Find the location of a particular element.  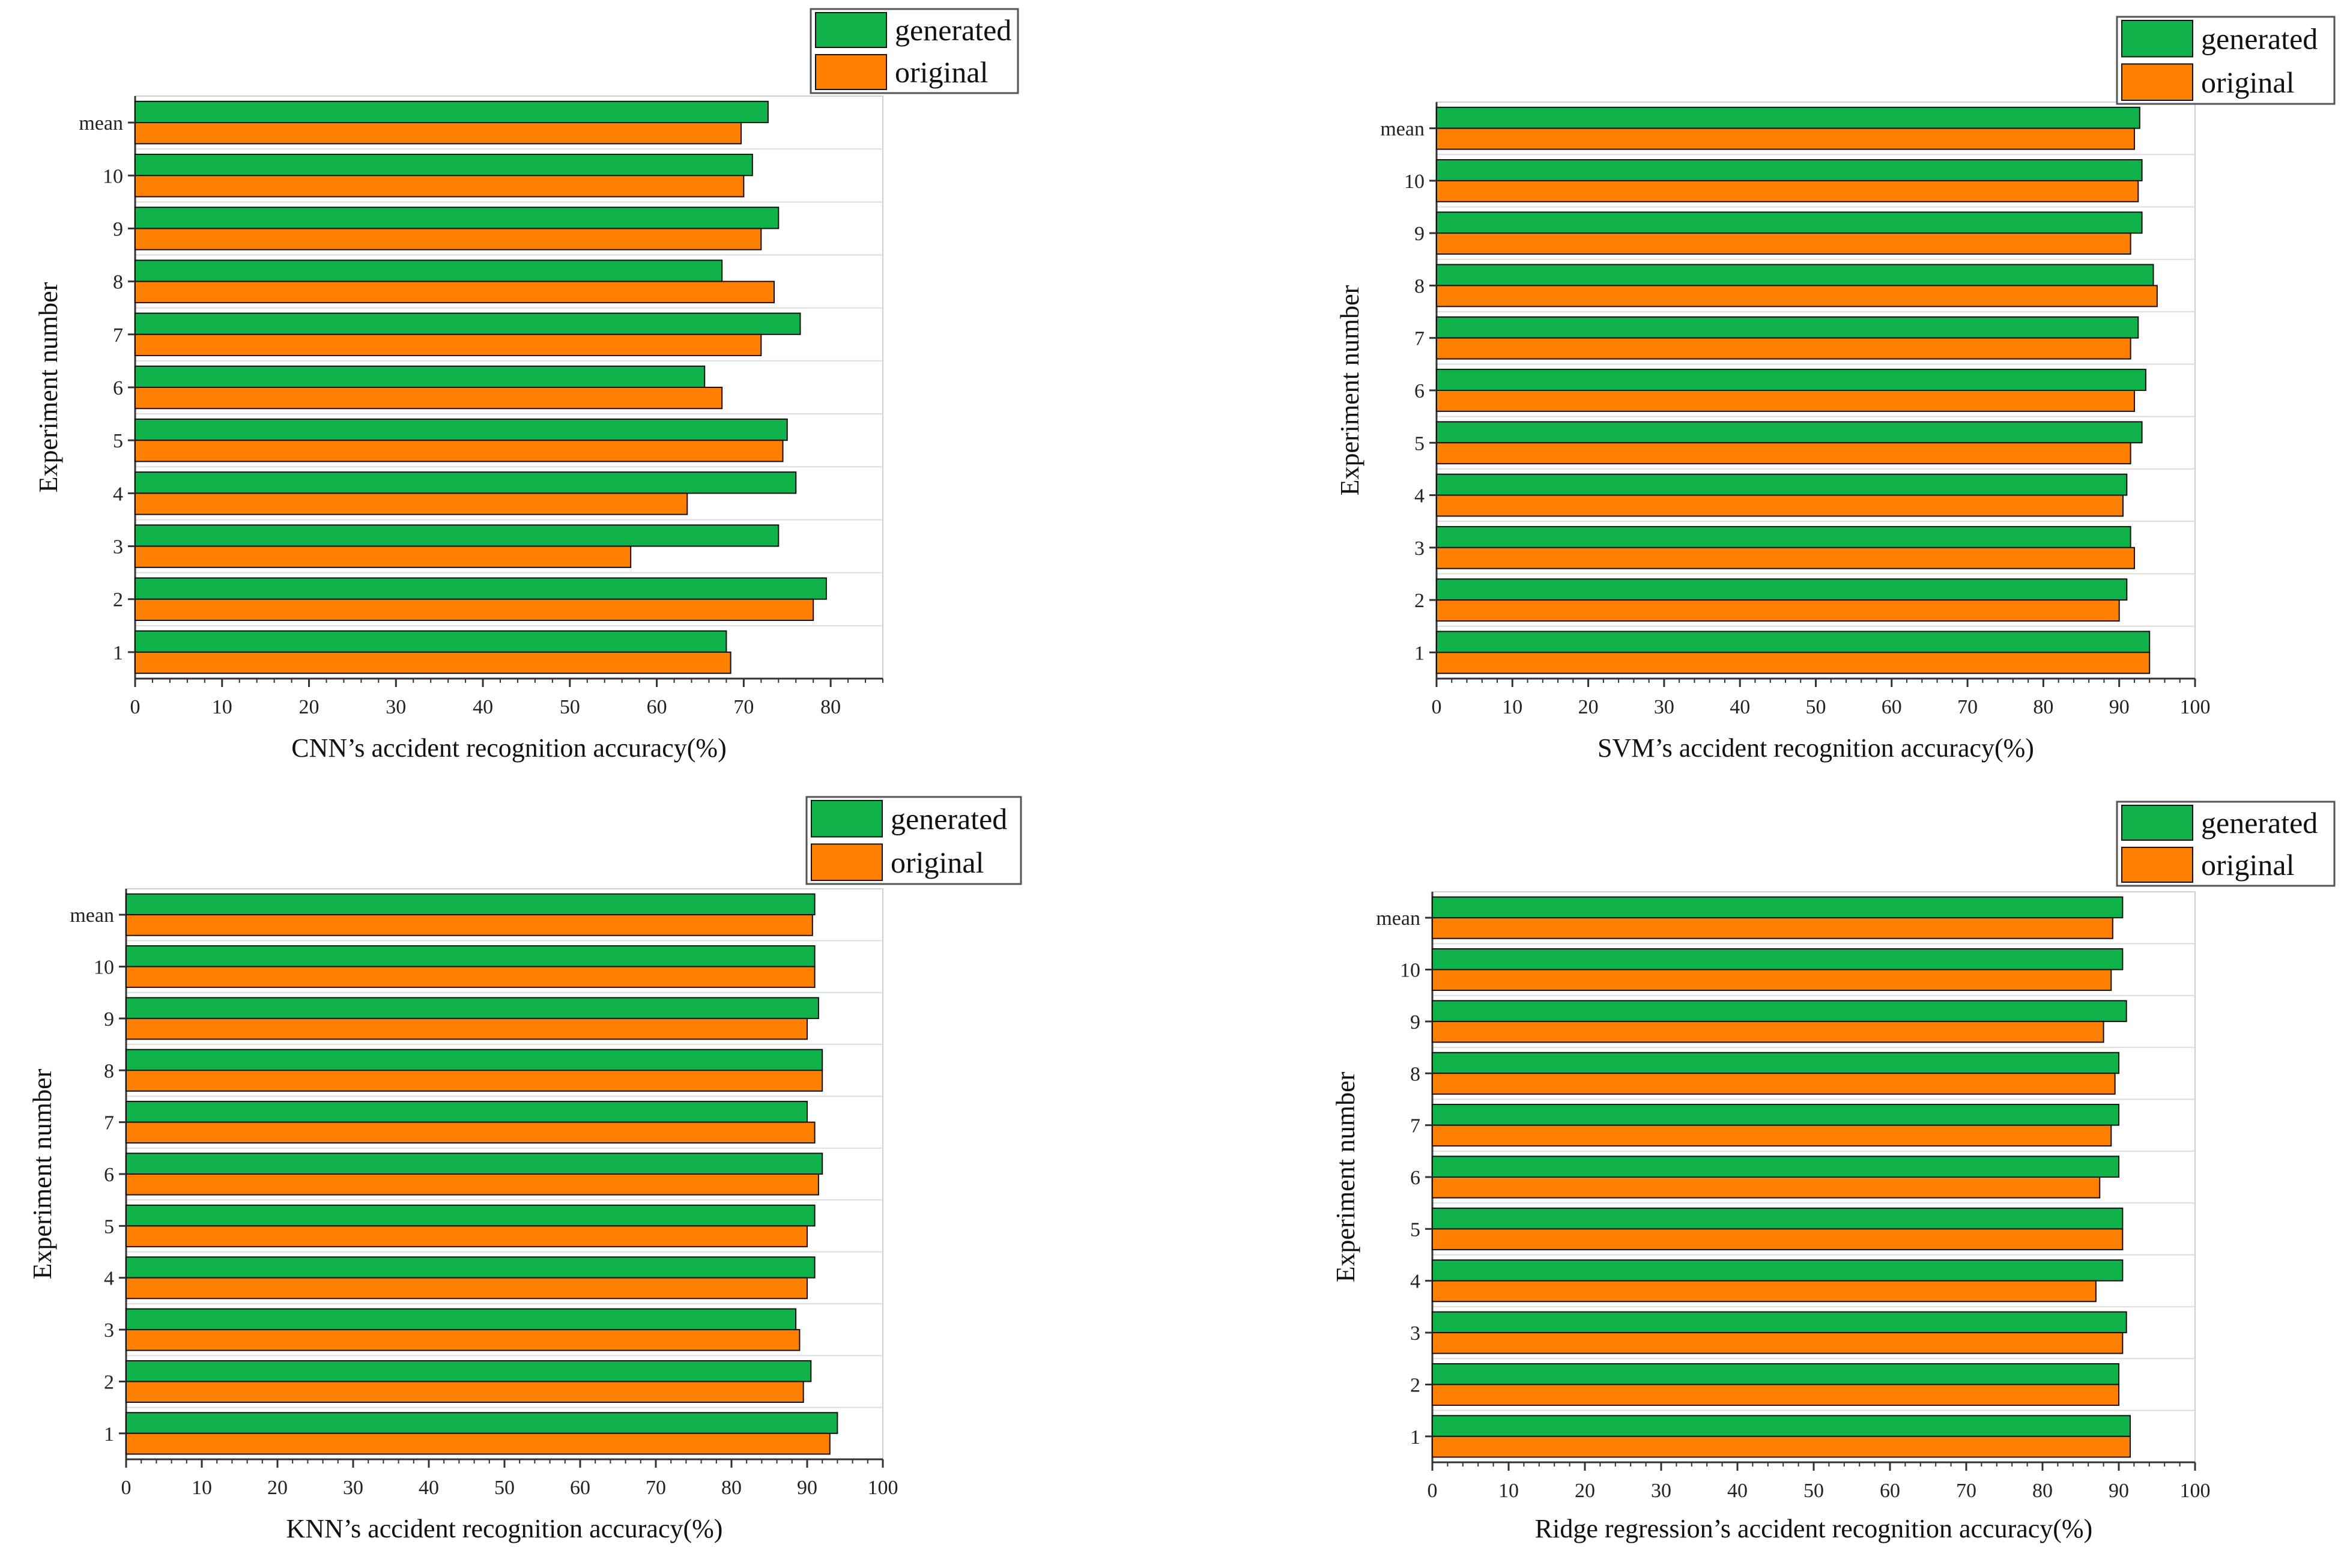

x-tick-label: 70 is located at coordinates (1966, 1491).